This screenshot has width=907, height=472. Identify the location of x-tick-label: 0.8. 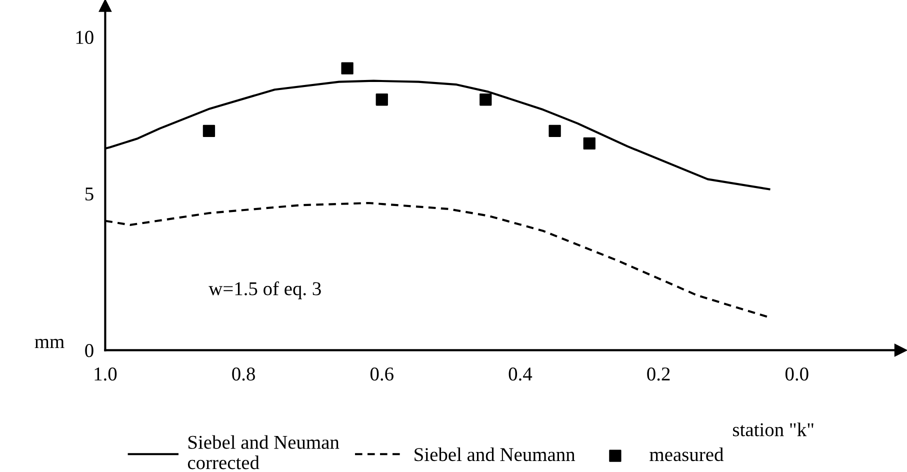
(243, 374).